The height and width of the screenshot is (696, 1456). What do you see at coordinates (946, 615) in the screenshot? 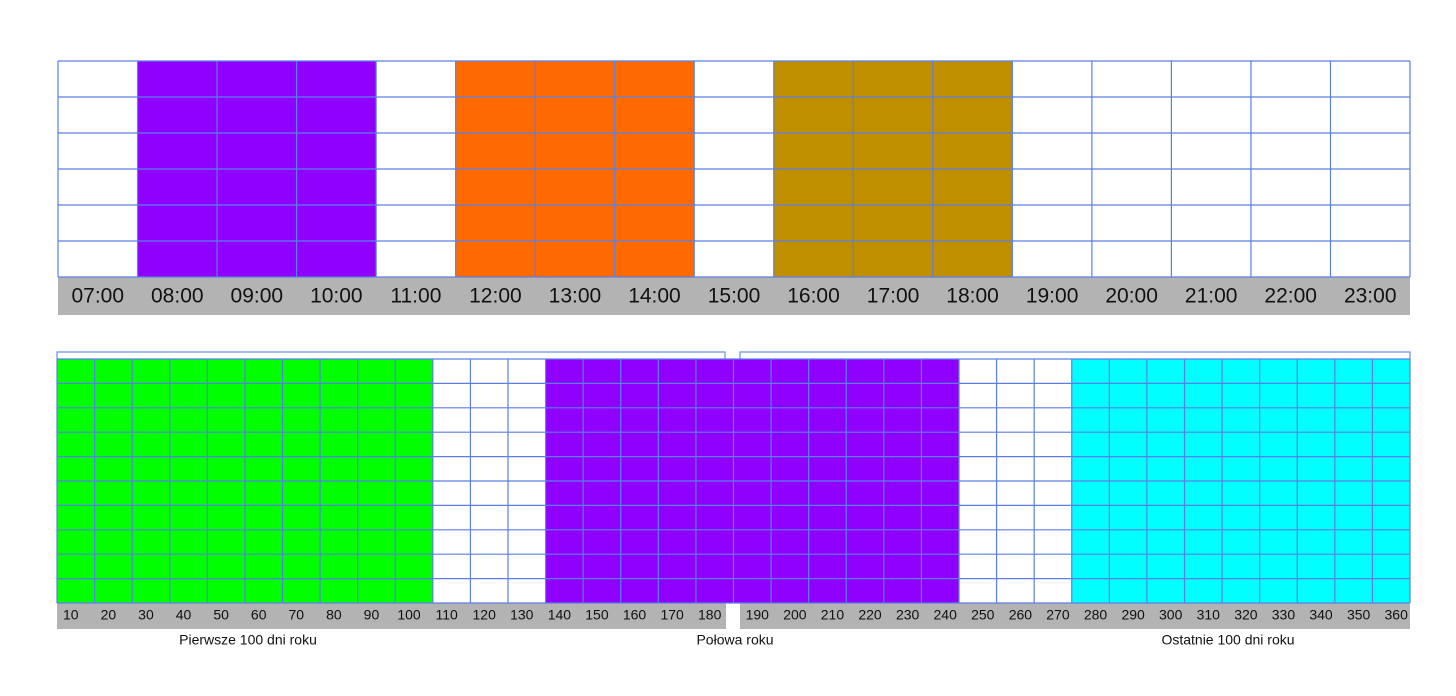
I see `day-label: 240` at bounding box center [946, 615].